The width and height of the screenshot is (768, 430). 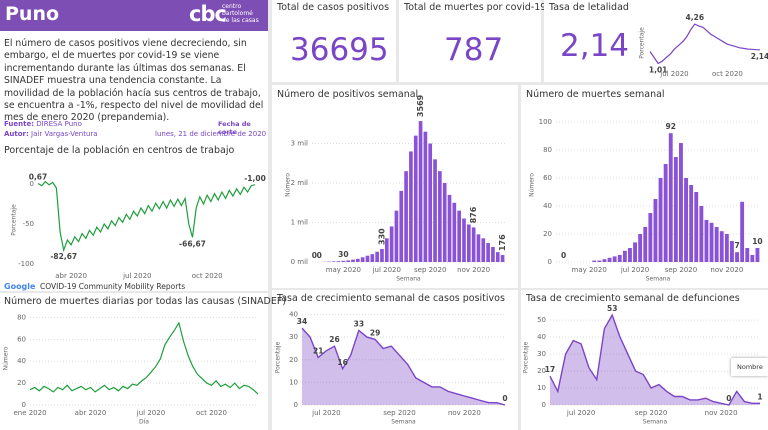 What do you see at coordinates (192, 243) in the screenshot?
I see `data-label: -66,67` at bounding box center [192, 243].